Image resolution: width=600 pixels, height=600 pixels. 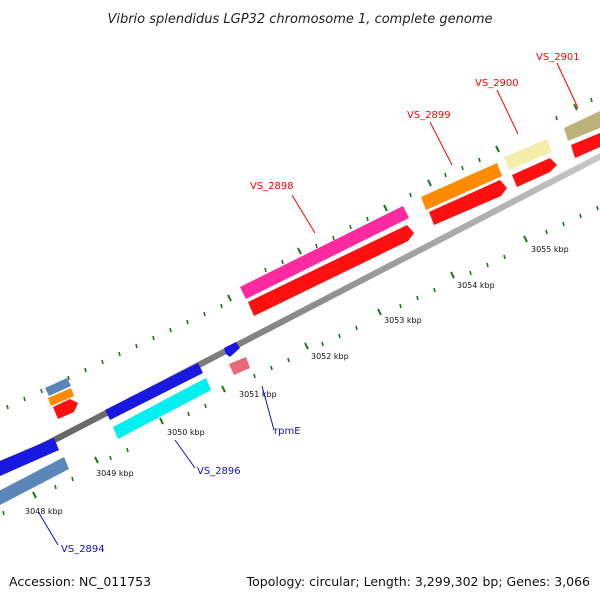 I want to click on feature-small-orange, so click(x=61, y=397).